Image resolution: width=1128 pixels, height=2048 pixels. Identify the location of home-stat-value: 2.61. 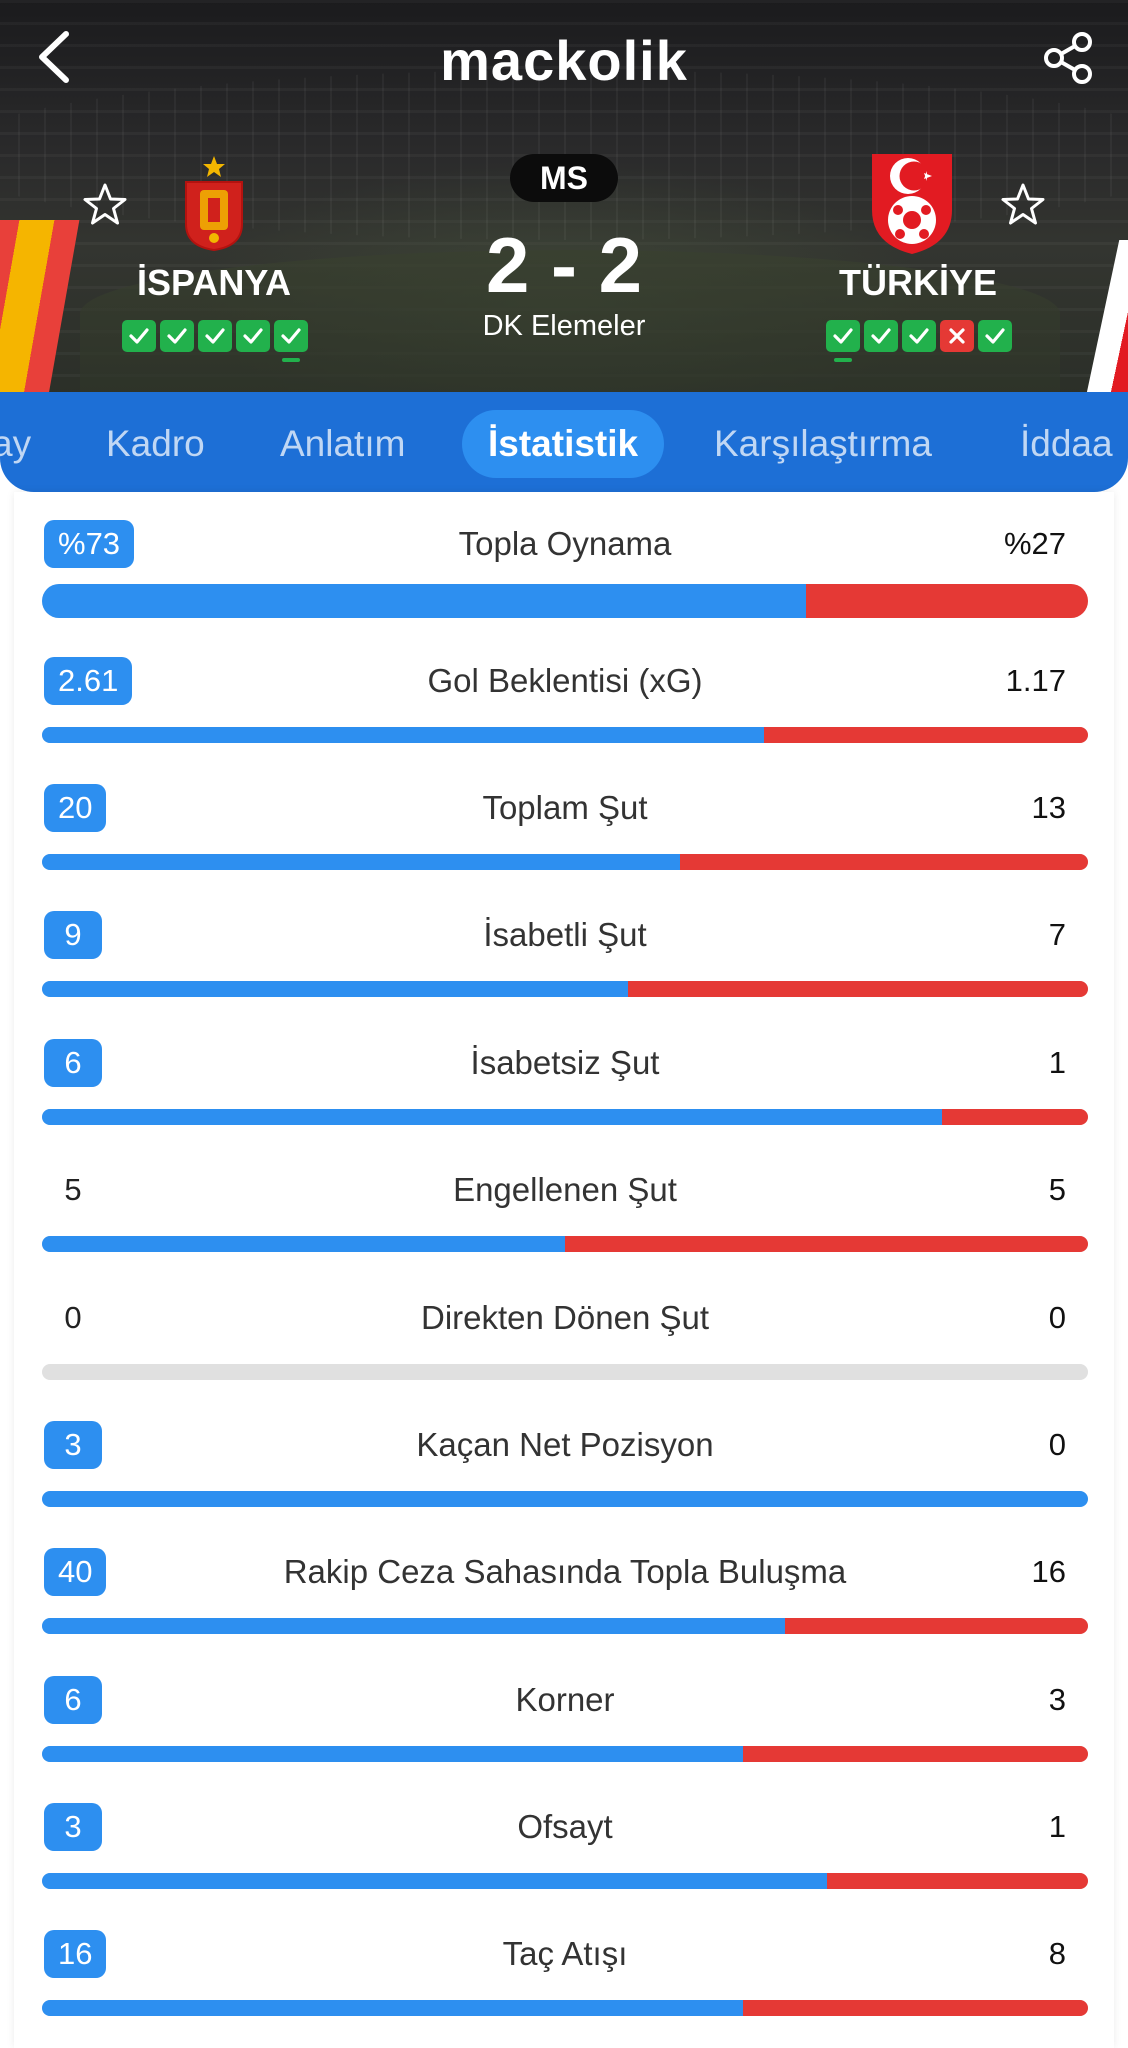
(88, 681).